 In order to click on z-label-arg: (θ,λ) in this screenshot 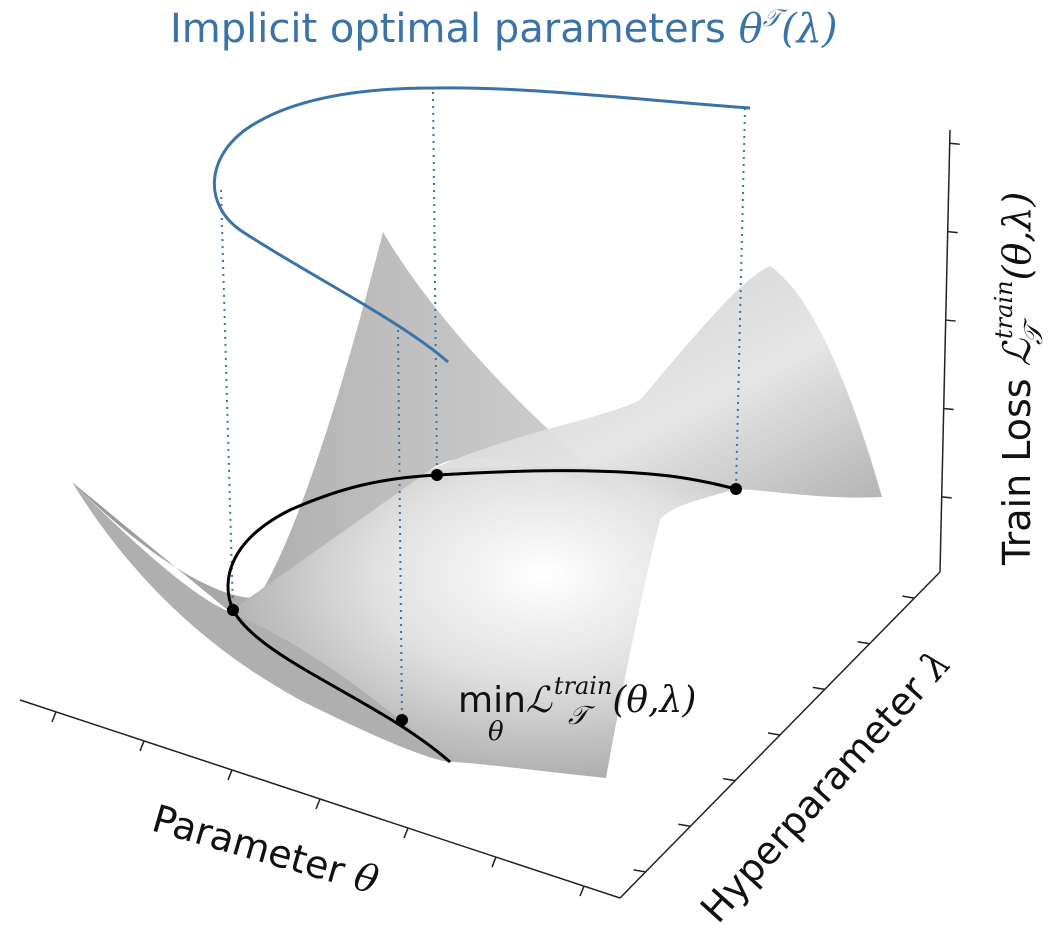, I will do `click(1017, 236)`.